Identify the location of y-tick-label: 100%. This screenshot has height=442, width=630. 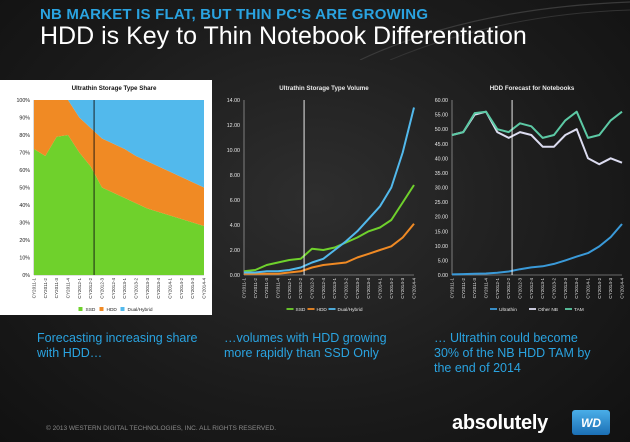
(23, 101).